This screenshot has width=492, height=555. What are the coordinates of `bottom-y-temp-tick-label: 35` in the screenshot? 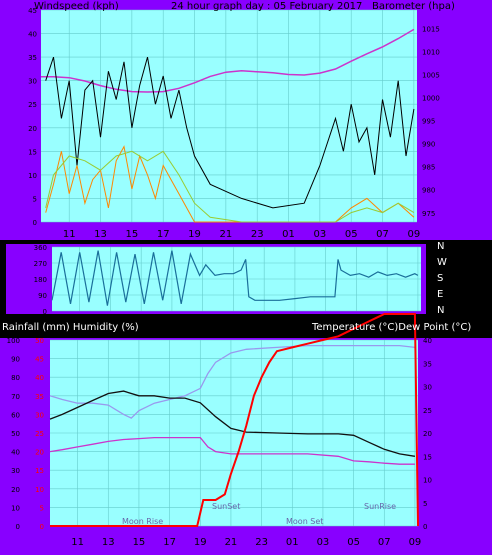 It's located at (427, 364).